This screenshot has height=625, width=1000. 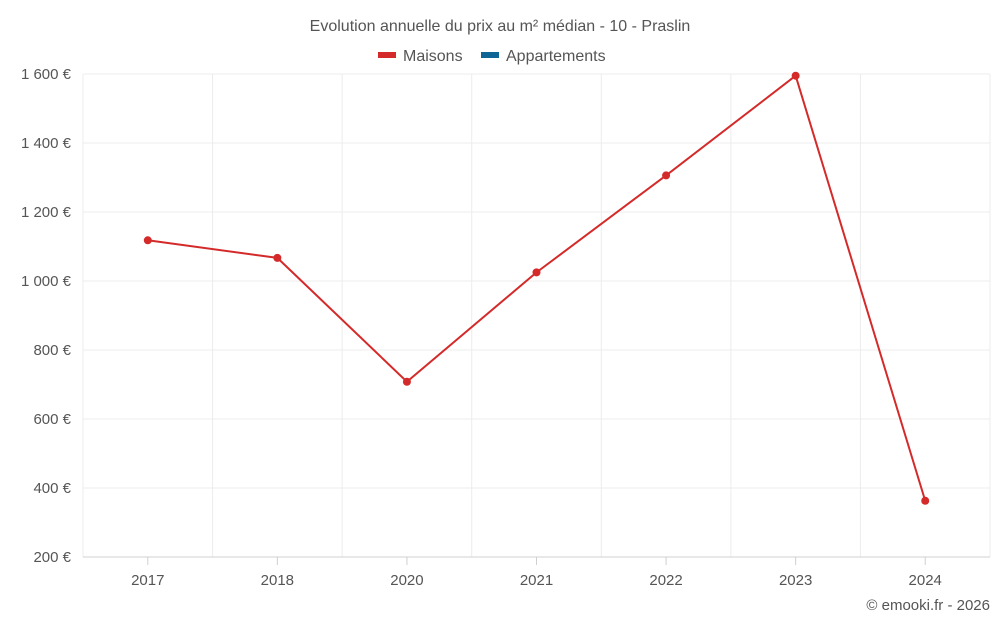 What do you see at coordinates (556, 56) in the screenshot?
I see `legend-label-appartements: Appartements` at bounding box center [556, 56].